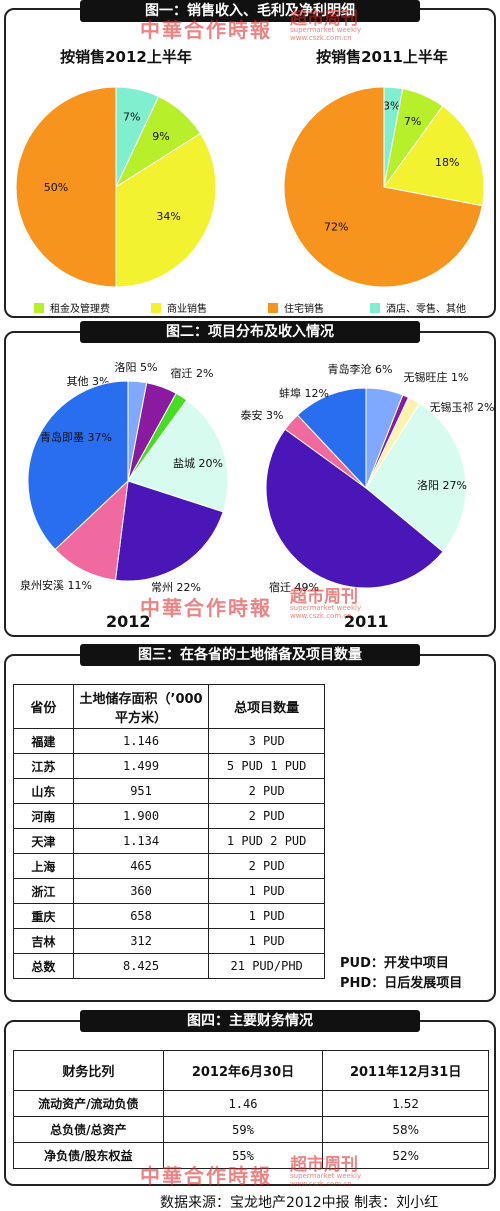 This screenshot has height=1211, width=500. Describe the element at coordinates (192, 373) in the screenshot. I see `slice-label: 宿迁 2%` at that location.